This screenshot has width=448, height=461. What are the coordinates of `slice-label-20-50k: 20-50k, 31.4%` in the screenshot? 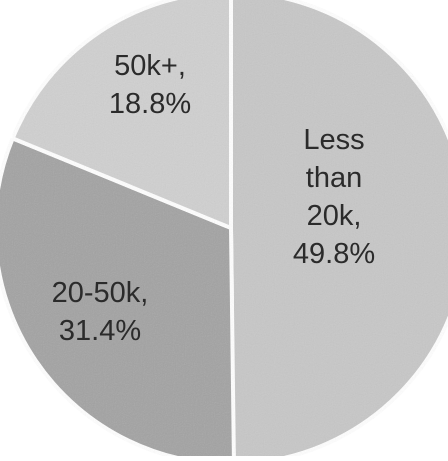 It's located at (100, 312).